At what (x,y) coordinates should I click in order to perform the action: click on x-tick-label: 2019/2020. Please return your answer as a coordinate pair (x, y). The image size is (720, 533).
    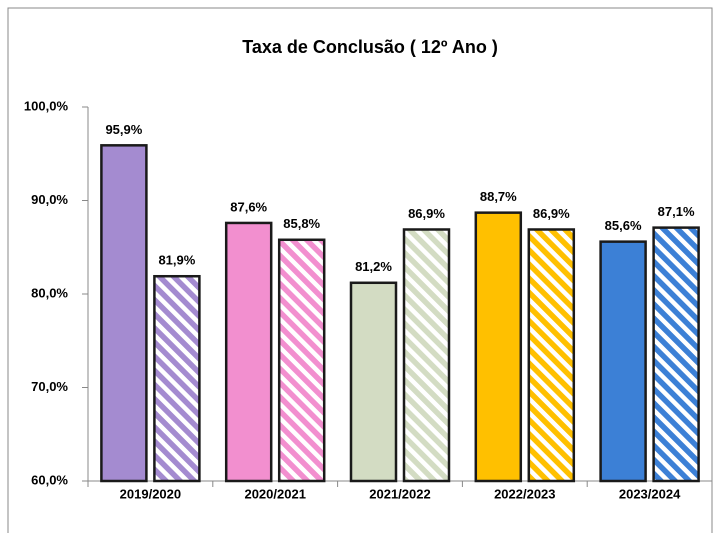
    Looking at the image, I should click on (150, 493).